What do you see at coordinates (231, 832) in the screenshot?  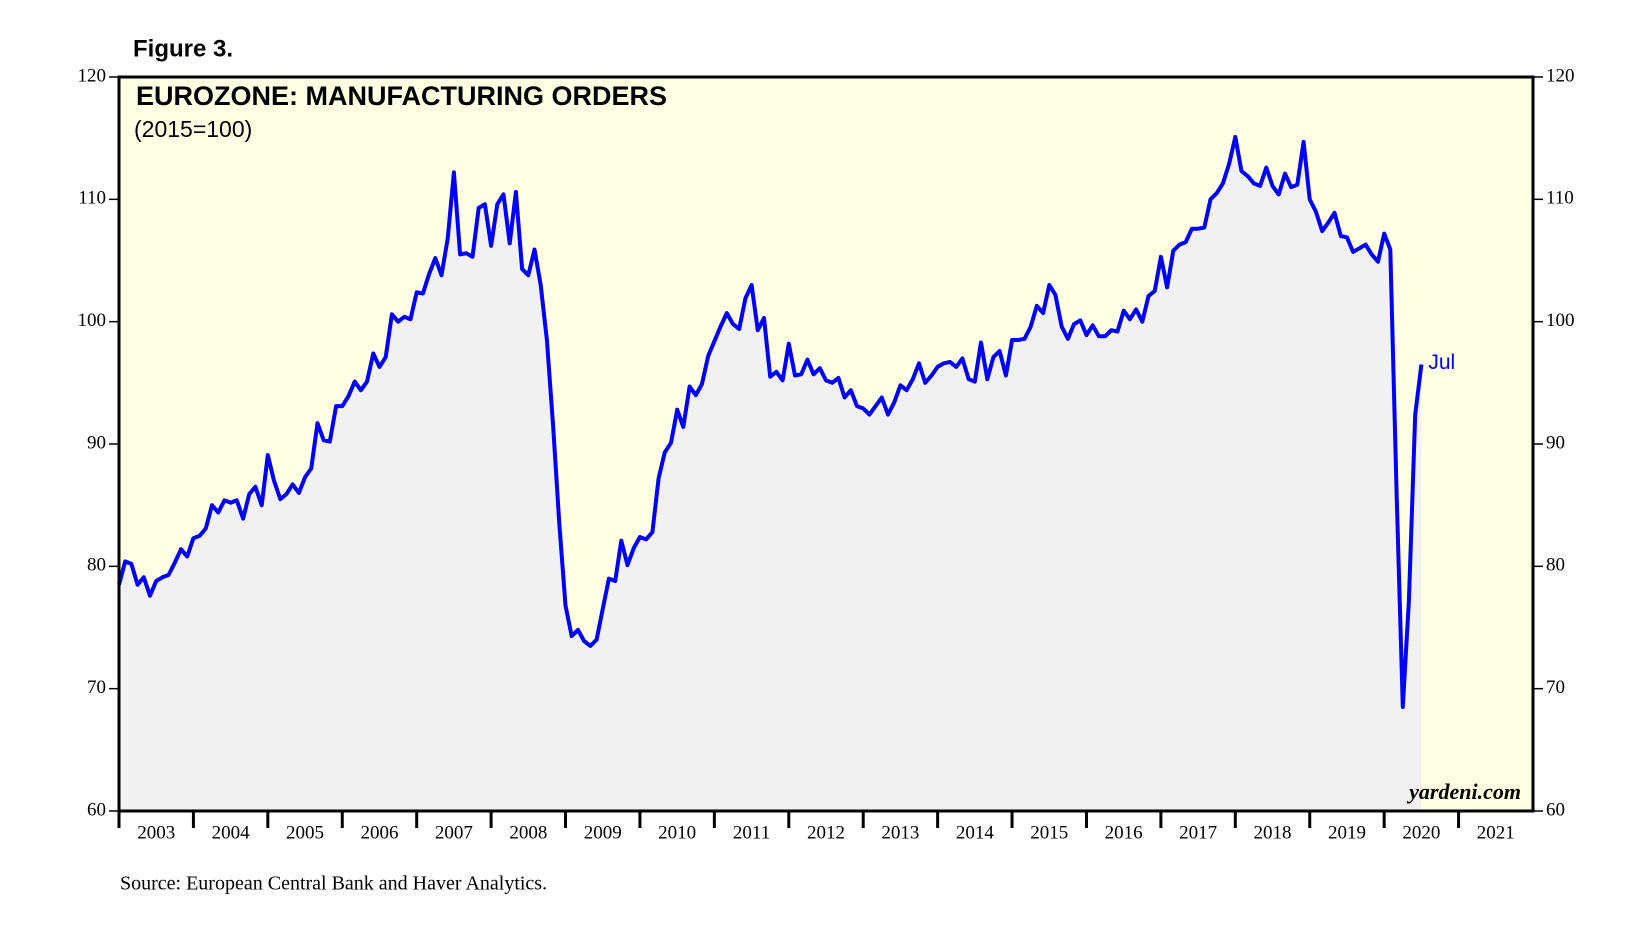 I see `x-tick-label: 2004` at bounding box center [231, 832].